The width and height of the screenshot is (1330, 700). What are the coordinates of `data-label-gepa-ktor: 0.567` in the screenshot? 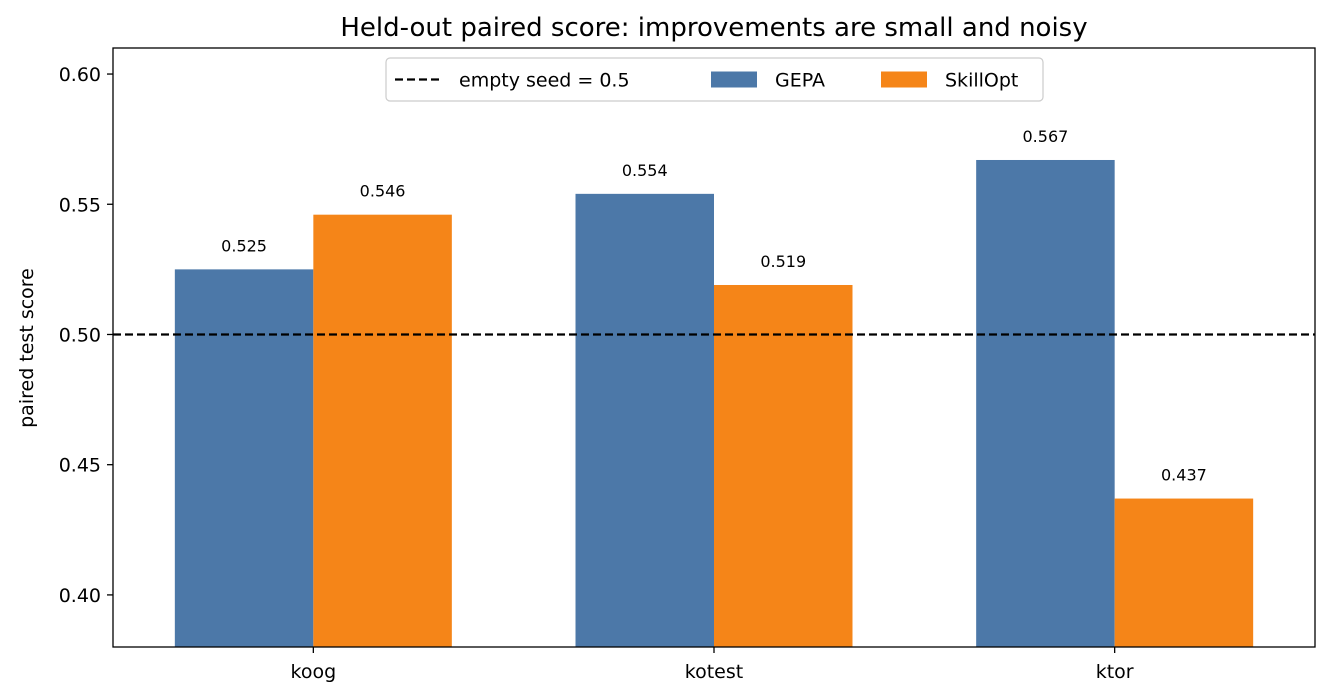 It's located at (1046, 136).